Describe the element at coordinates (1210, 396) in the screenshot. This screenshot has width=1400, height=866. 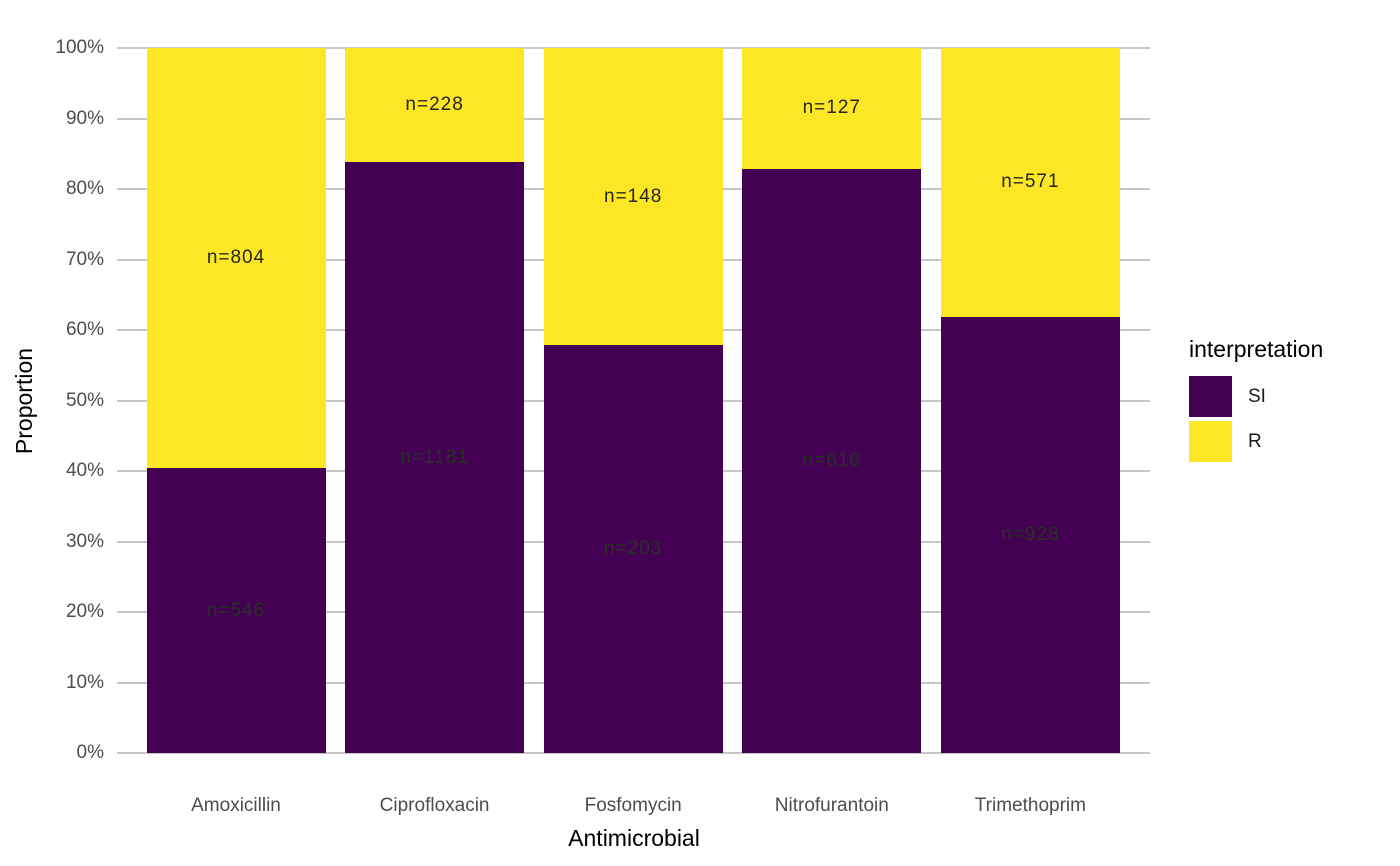
I see `legend-swatch-si` at that location.